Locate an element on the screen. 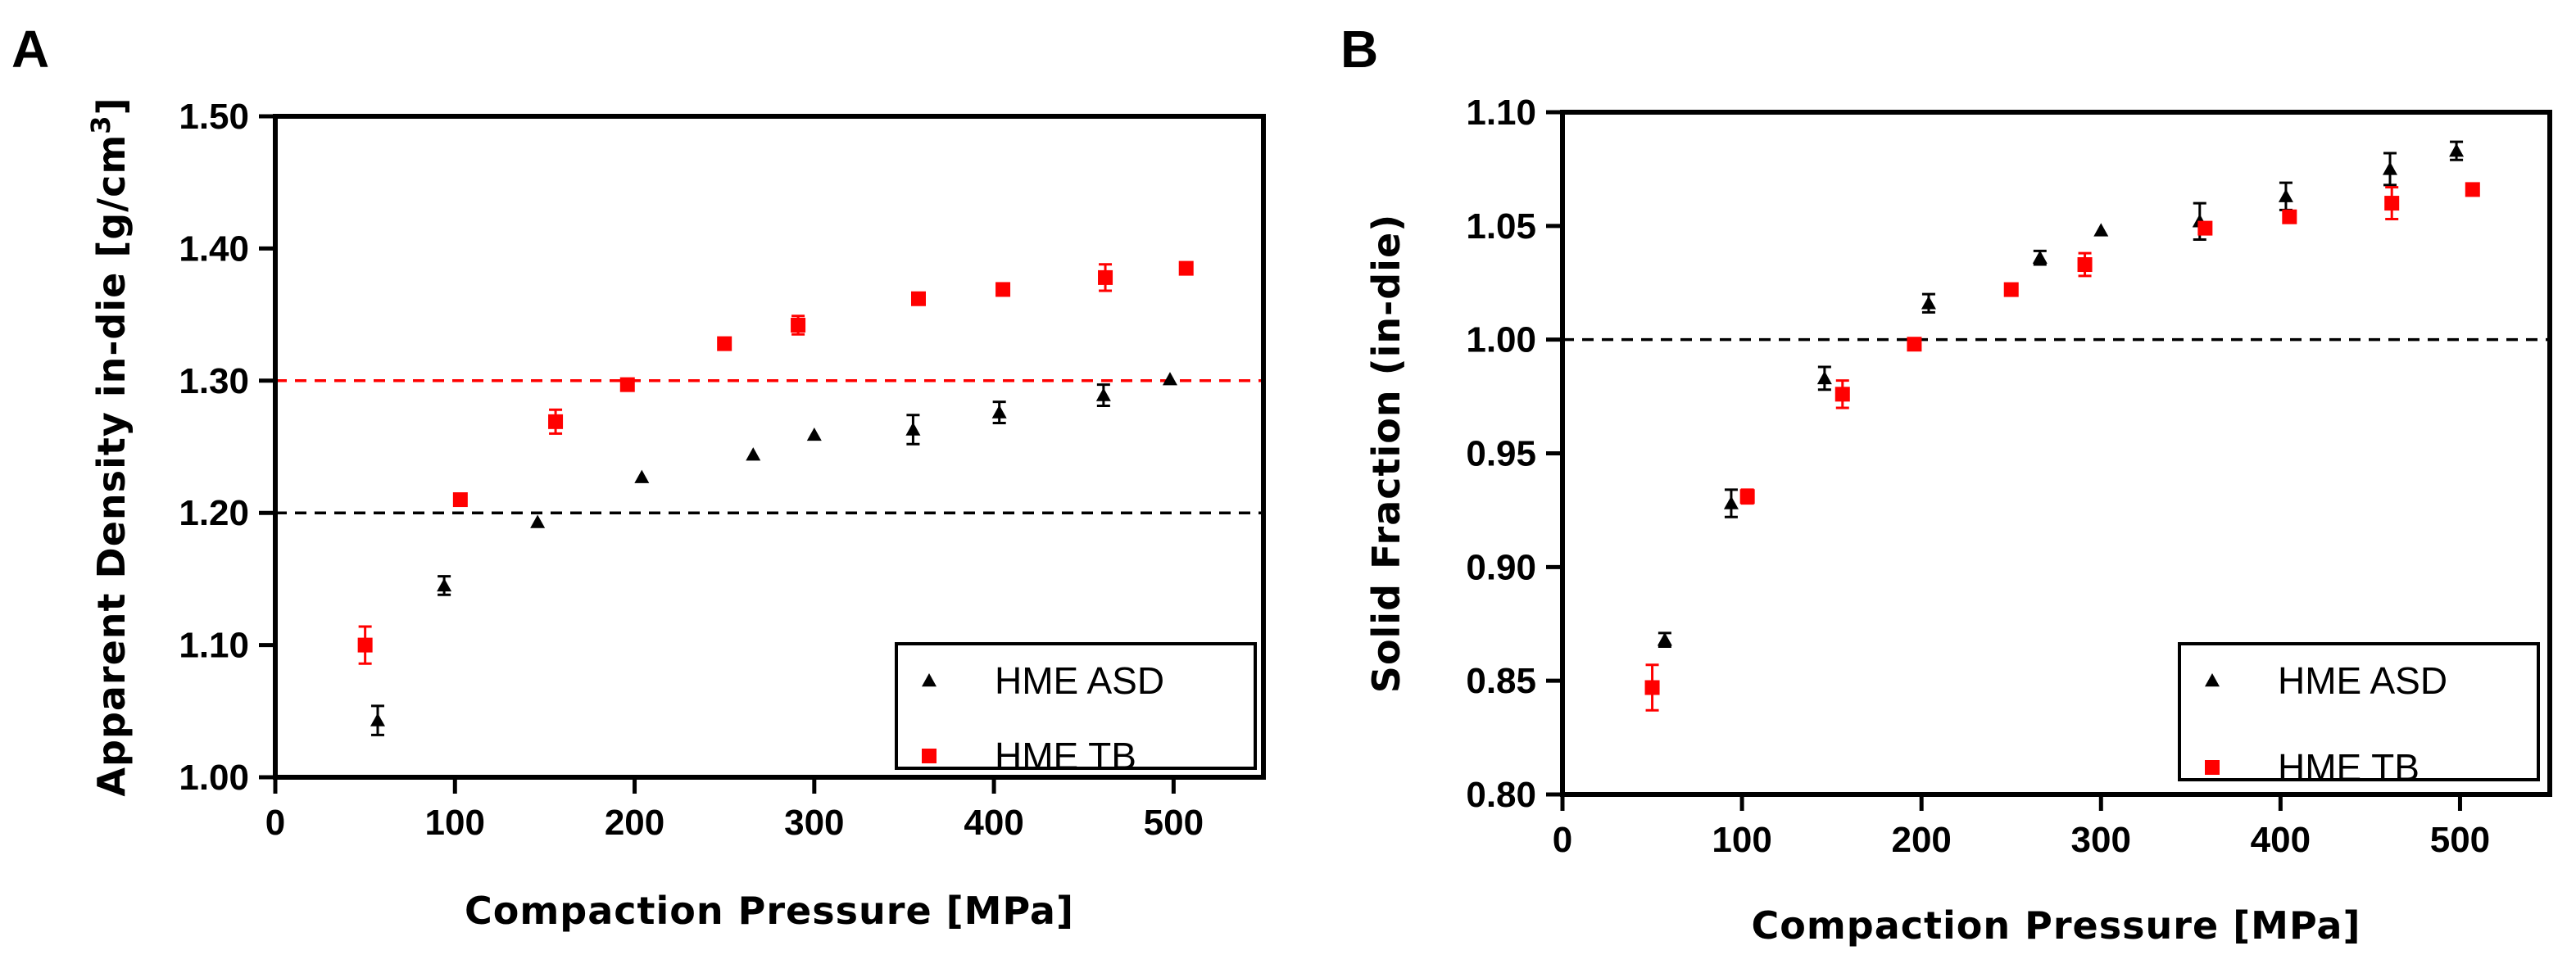  panel-b-y-tick-label: 1.05 is located at coordinates (1501, 227).